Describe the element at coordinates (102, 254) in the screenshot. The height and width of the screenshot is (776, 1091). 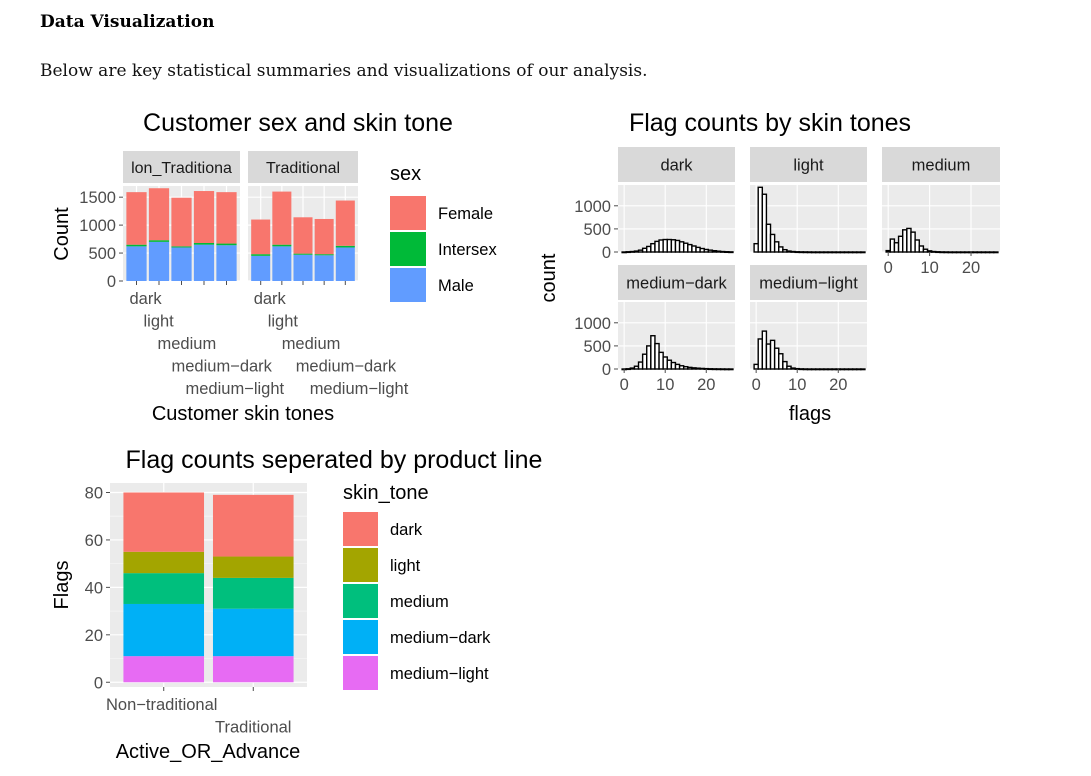
I see `chart1-ytick-label: 500` at that location.